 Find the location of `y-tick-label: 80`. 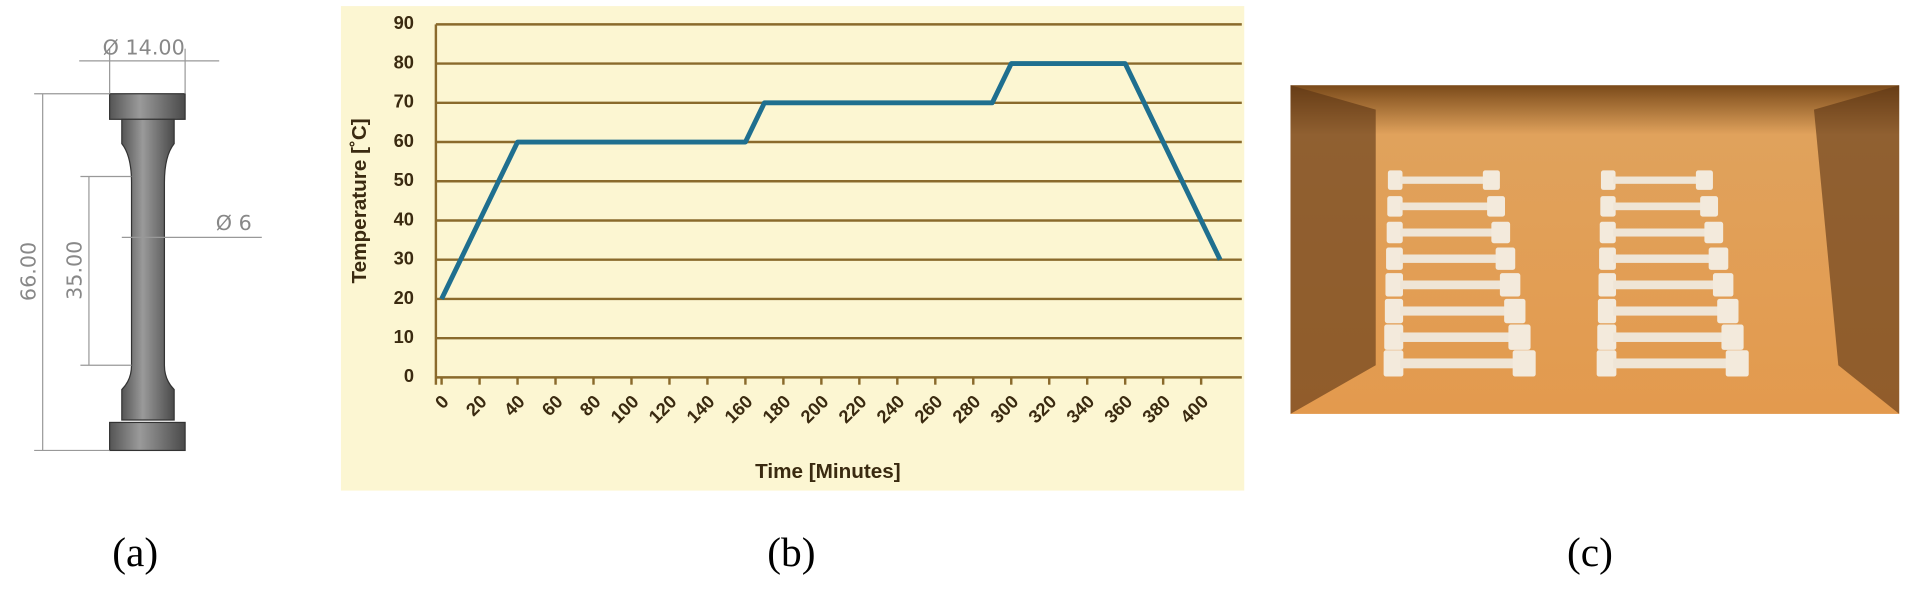

y-tick-label: 80 is located at coordinates (404, 61).